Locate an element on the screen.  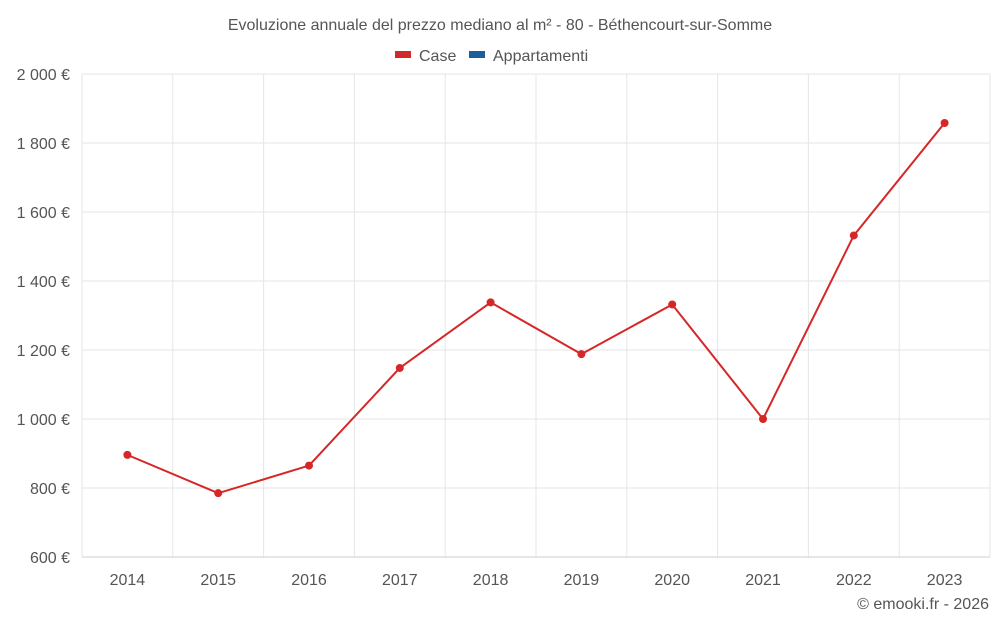
y-tick-label: 800 € is located at coordinates (50, 489).